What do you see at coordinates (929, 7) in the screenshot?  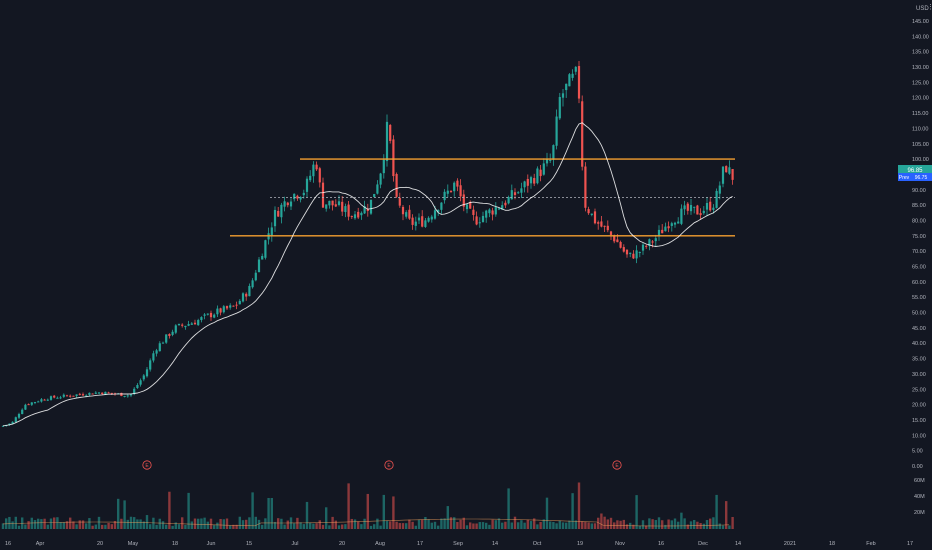 I see `settings-icon: ⋮` at bounding box center [929, 7].